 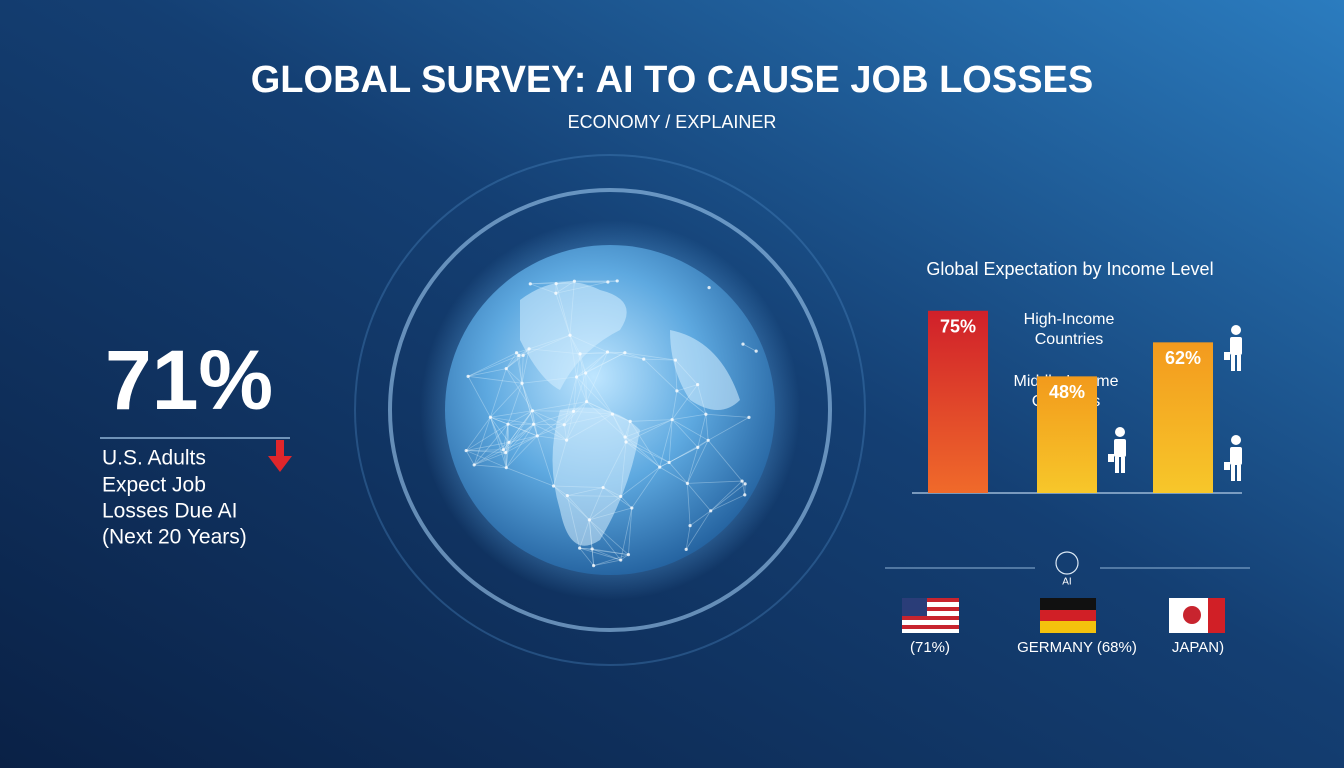 I want to click on chart-title: Global Expectation by Income Level, so click(x=1069, y=269).